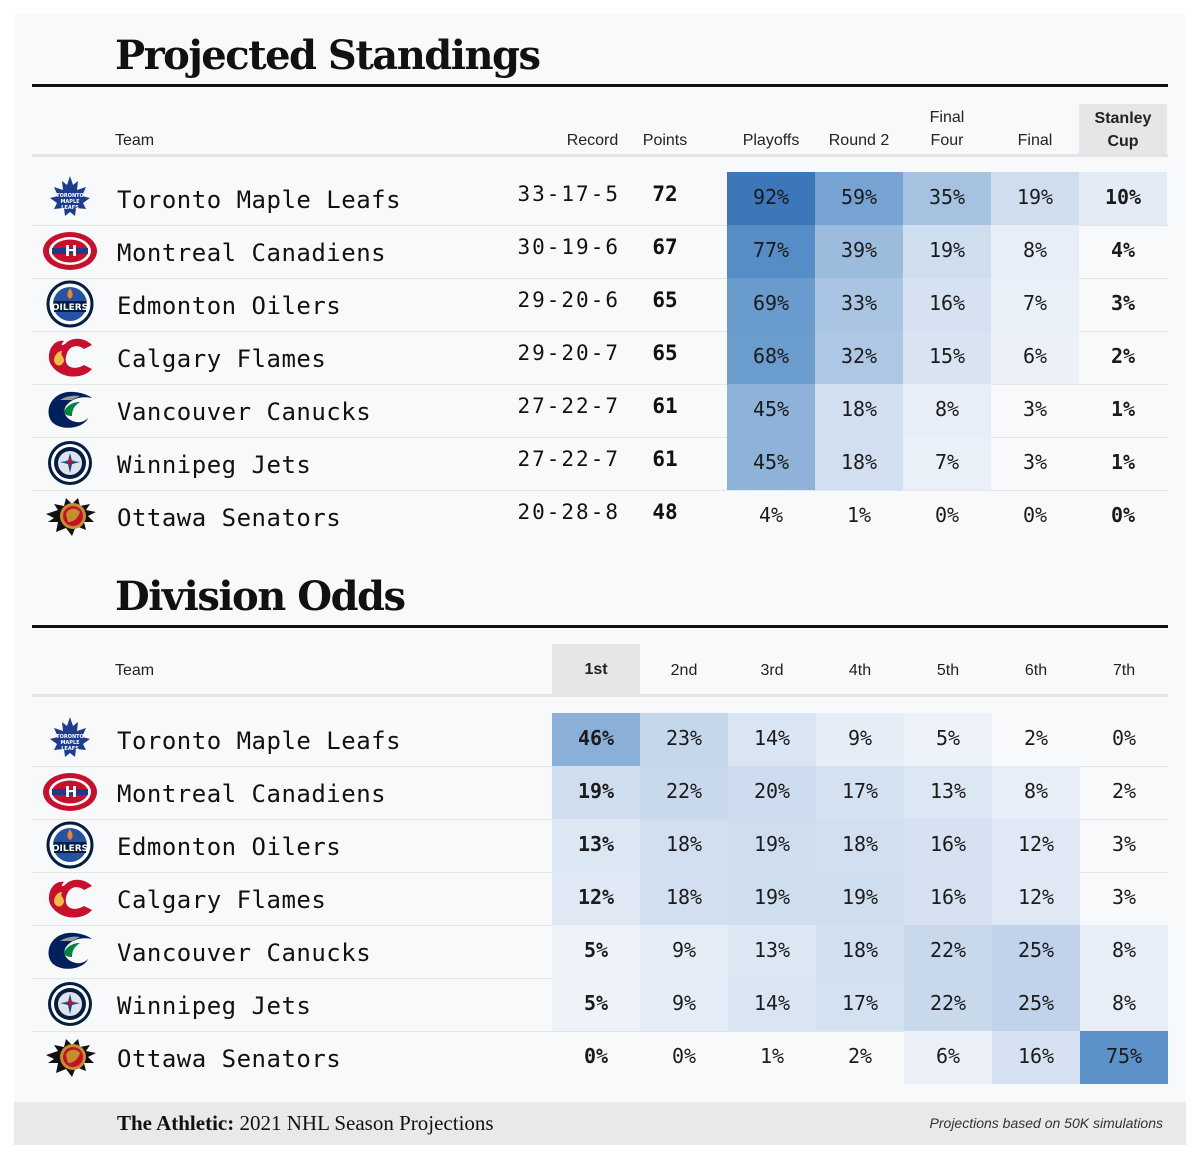 Image resolution: width=1200 pixels, height=1167 pixels. I want to click on standings-cell-final: 3%, so click(1035, 408).